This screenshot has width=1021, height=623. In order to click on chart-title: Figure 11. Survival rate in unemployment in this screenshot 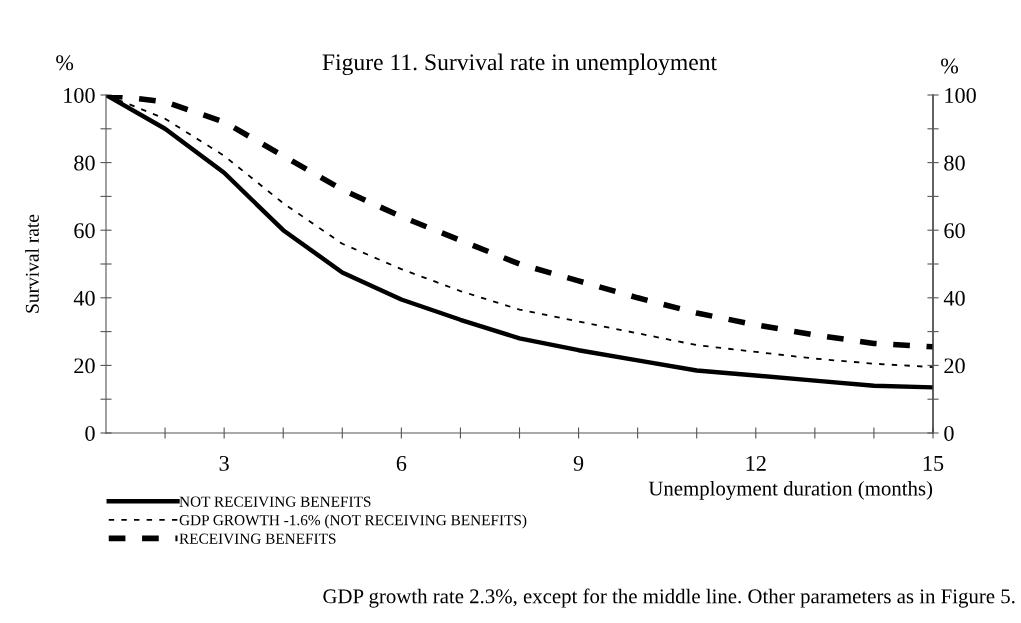, I will do `click(519, 64)`.